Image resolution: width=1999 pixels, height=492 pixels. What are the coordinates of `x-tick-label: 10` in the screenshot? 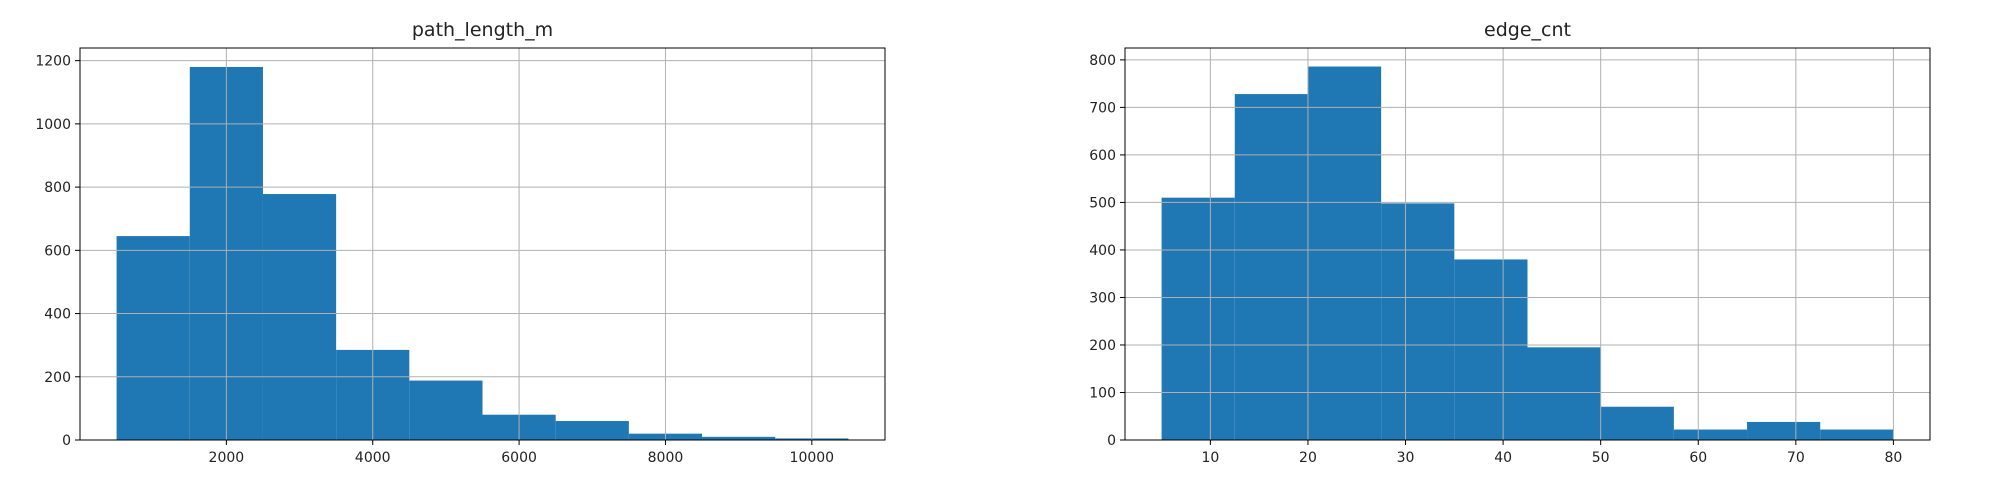 It's located at (1210, 458).